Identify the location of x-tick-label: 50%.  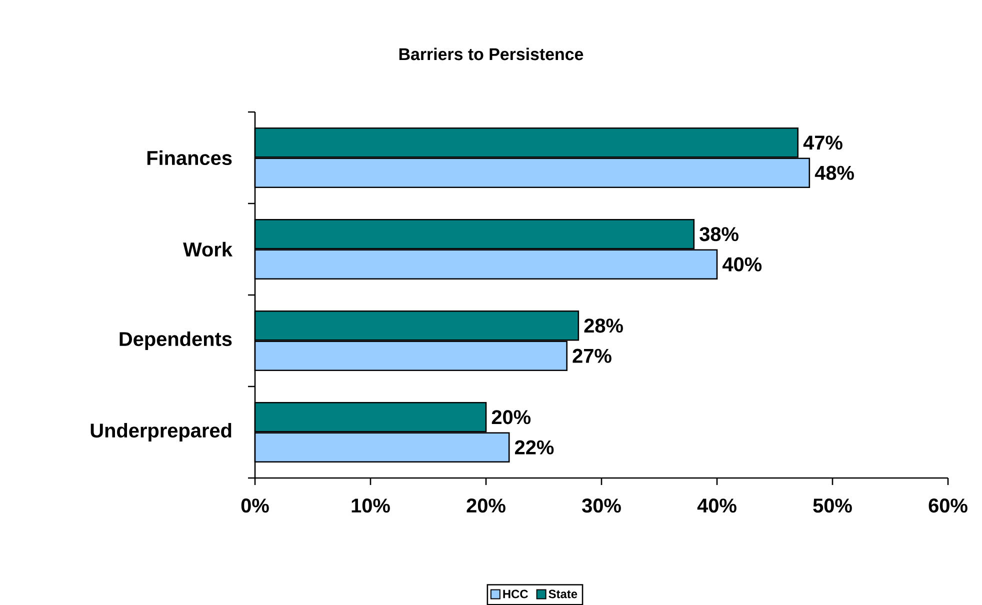
(832, 505).